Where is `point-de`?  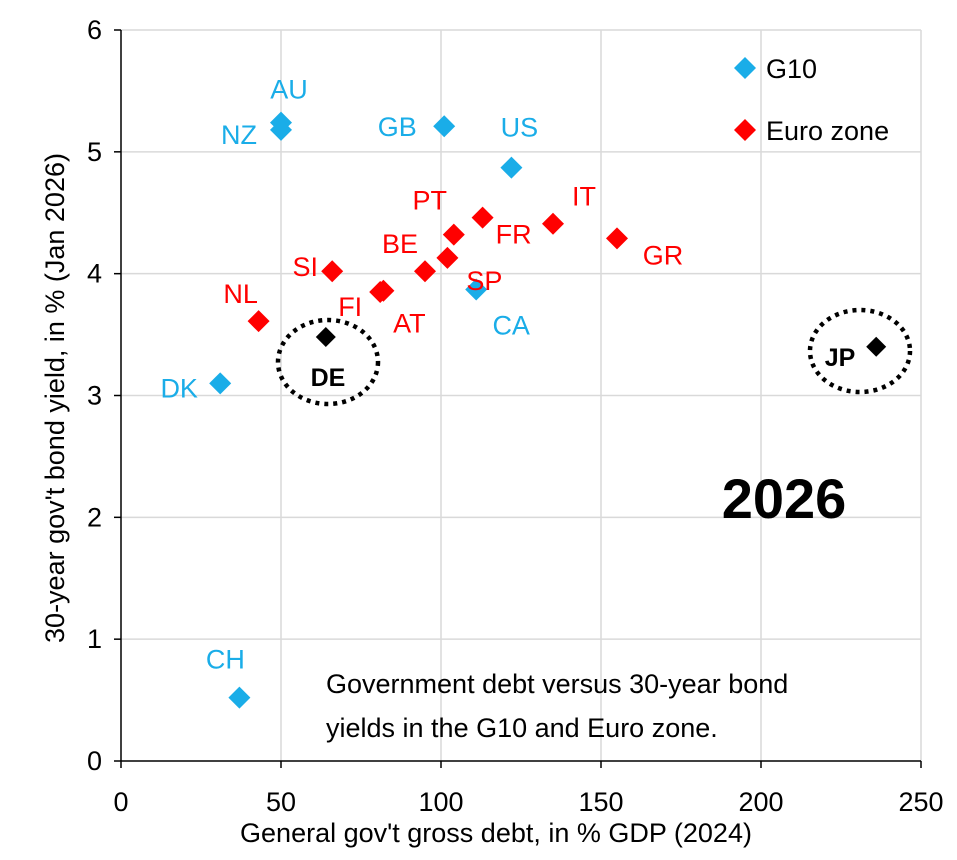
point-de is located at coordinates (325, 337).